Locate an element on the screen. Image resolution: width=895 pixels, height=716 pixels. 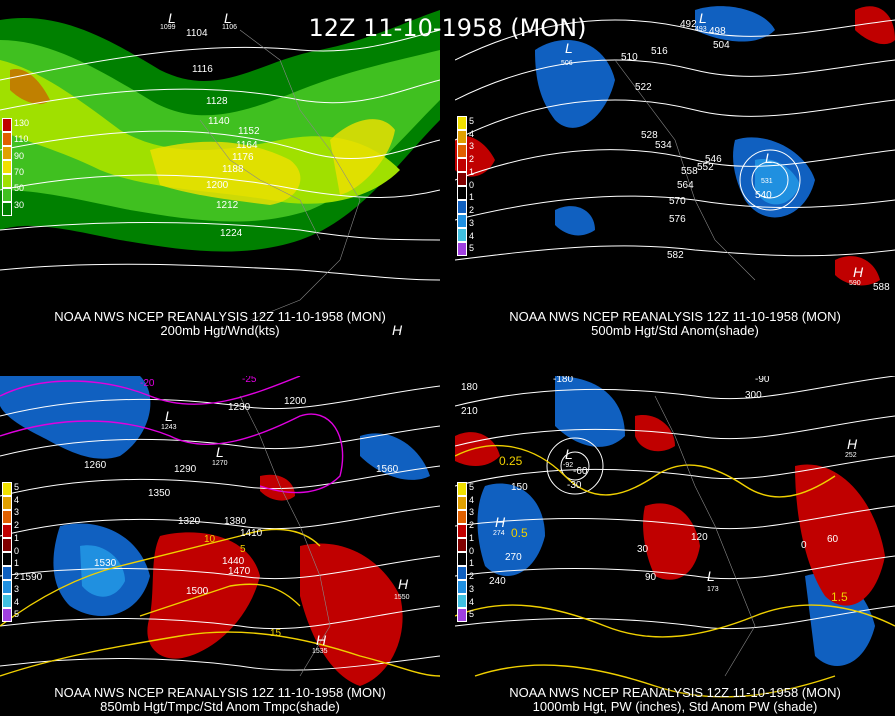
contour-label: 534 is located at coordinates (663, 145).